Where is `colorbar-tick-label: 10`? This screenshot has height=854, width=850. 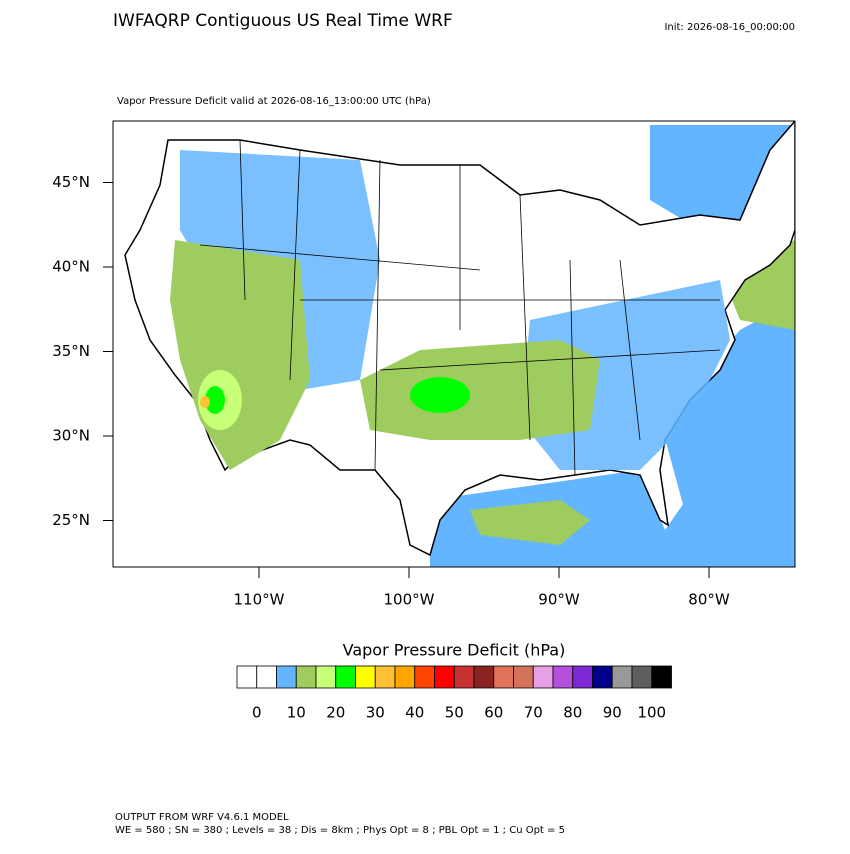
colorbar-tick-label: 10 is located at coordinates (296, 713).